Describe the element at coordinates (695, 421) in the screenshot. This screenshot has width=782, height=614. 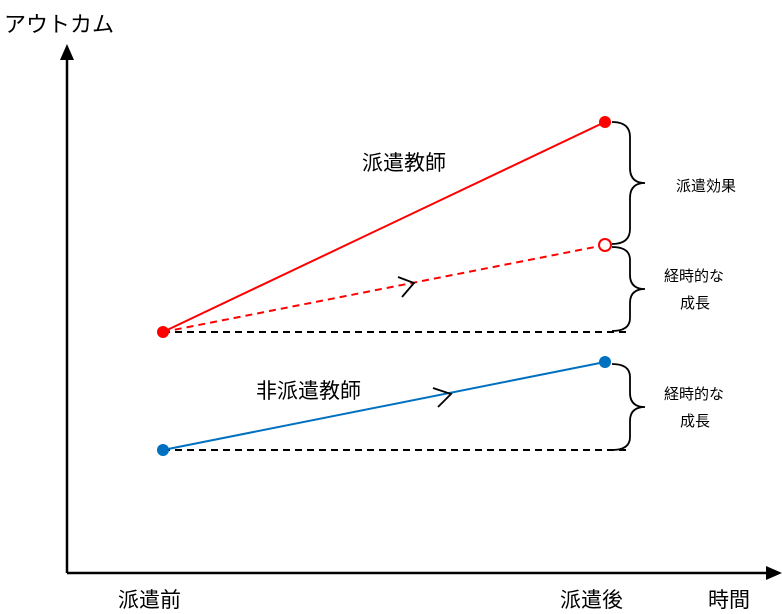
I see `growth-blue-line2: 成長` at that location.